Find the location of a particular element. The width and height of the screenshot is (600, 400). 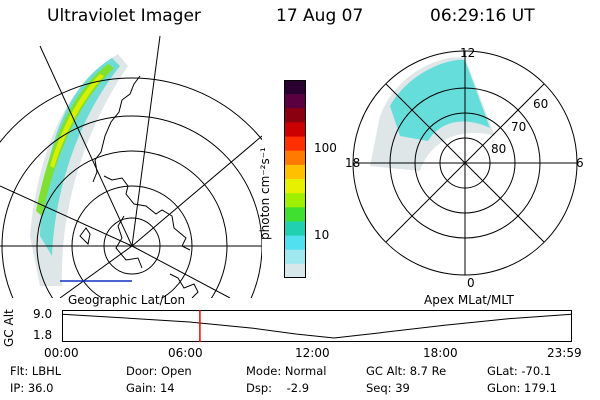

status-dsp: Dsp: -2.9 is located at coordinates (278, 388).